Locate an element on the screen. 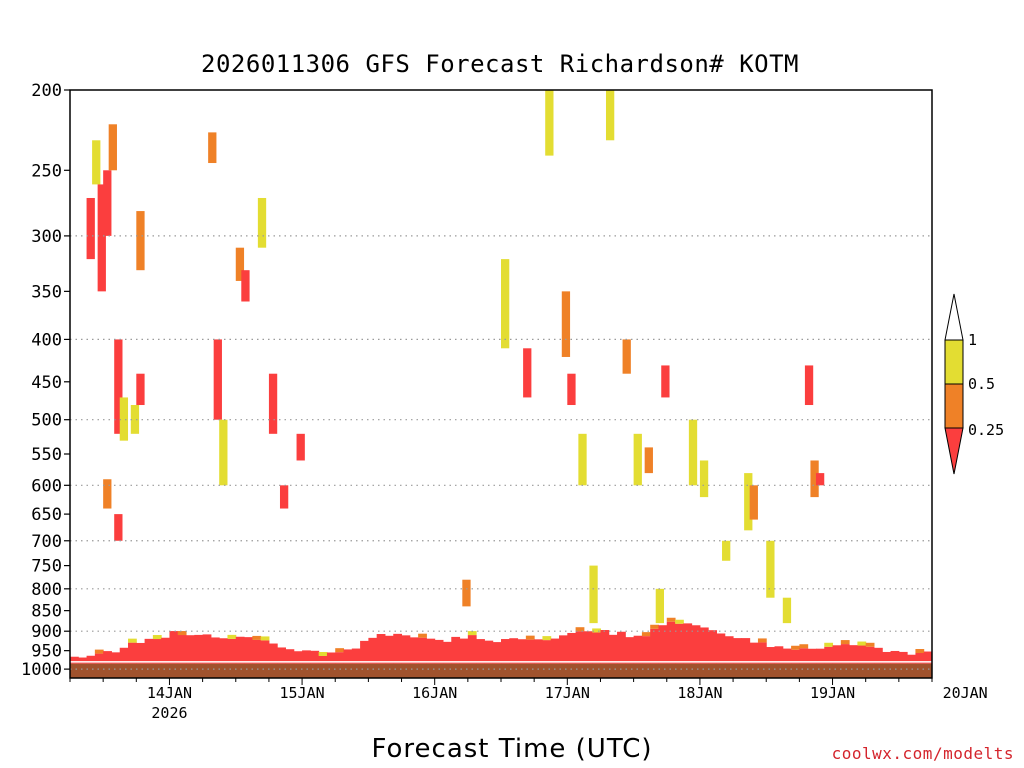 The height and width of the screenshot is (768, 1024). y-tick-label: 600 is located at coordinates (46, 486).